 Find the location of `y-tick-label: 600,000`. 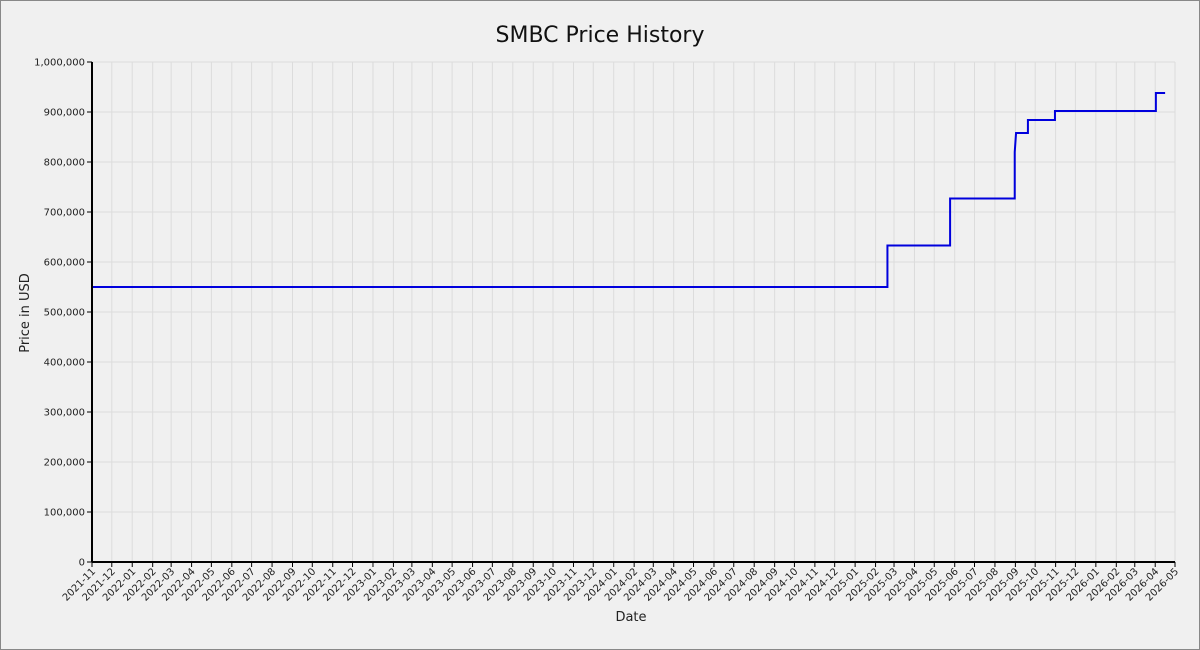

y-tick-label: 600,000 is located at coordinates (64, 263).